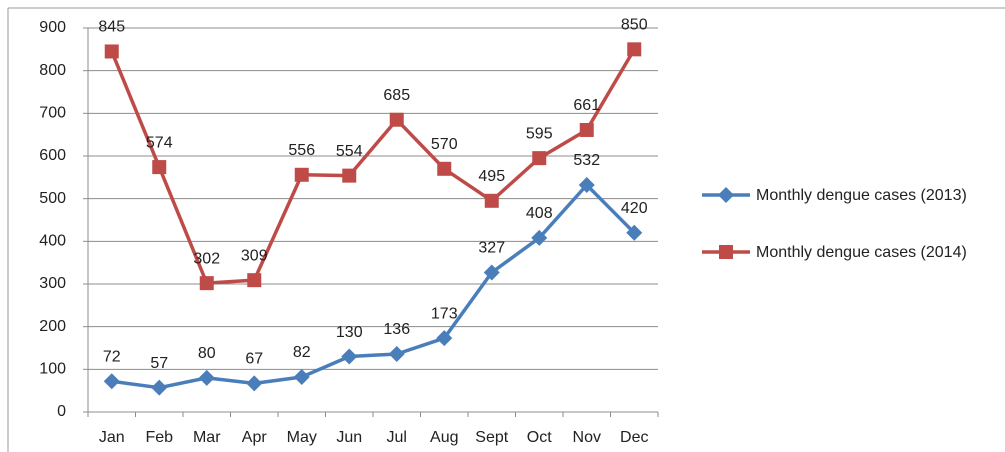 The width and height of the screenshot is (1005, 452). What do you see at coordinates (349, 151) in the screenshot?
I see `data-label: 554` at bounding box center [349, 151].